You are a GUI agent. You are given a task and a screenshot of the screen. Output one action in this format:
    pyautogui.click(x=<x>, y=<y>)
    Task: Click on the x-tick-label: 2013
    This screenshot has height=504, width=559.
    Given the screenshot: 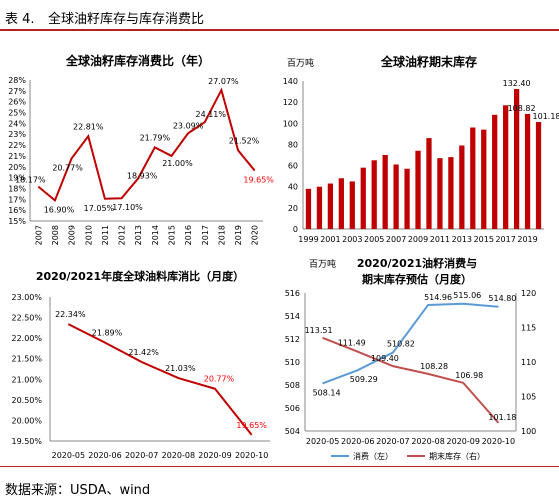 What is the action you would take?
    pyautogui.click(x=462, y=239)
    